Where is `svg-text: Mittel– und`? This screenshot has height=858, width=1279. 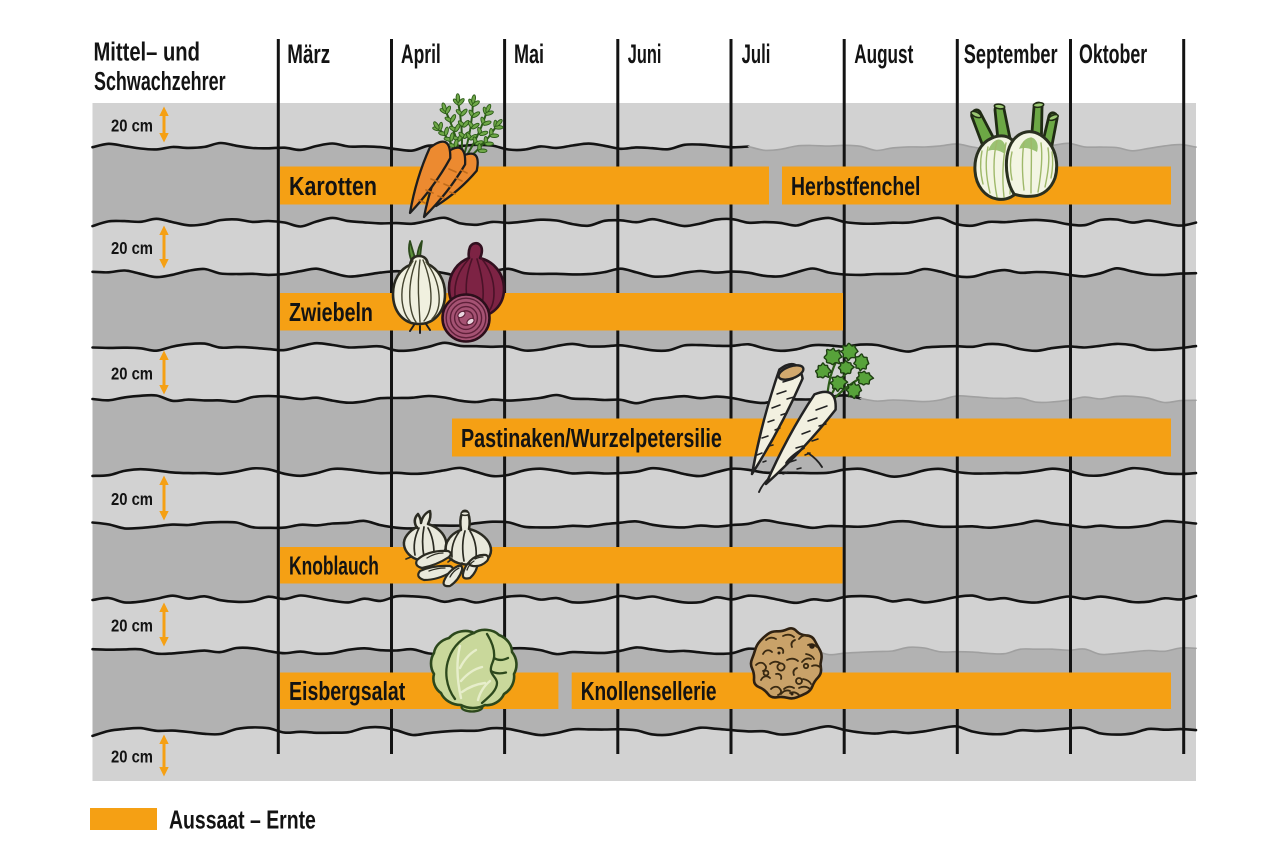 svg-text: Mittel– und is located at coordinates (147, 51).